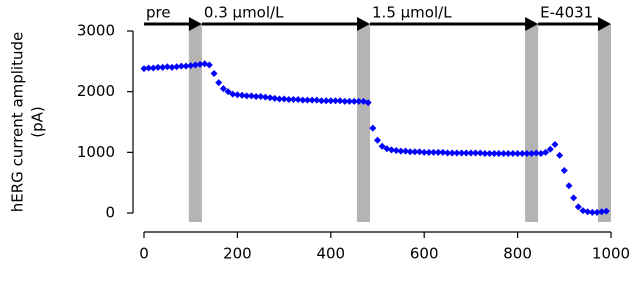  Describe the element at coordinates (412, 13) in the screenshot. I see `phase-label: 1.5 μmol/L` at that location.